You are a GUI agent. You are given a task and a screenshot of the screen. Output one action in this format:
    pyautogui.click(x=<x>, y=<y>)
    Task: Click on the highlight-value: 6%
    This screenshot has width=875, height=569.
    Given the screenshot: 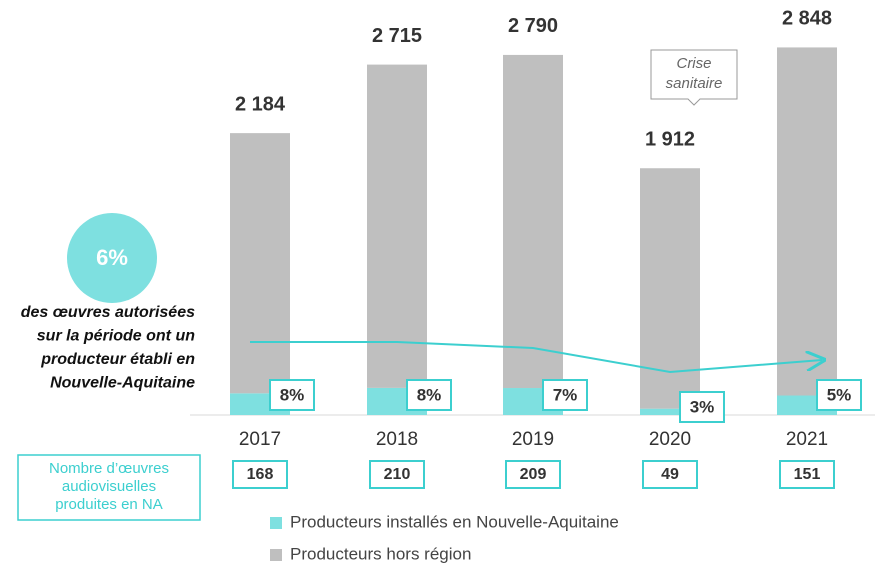 What is the action you would take?
    pyautogui.click(x=112, y=257)
    